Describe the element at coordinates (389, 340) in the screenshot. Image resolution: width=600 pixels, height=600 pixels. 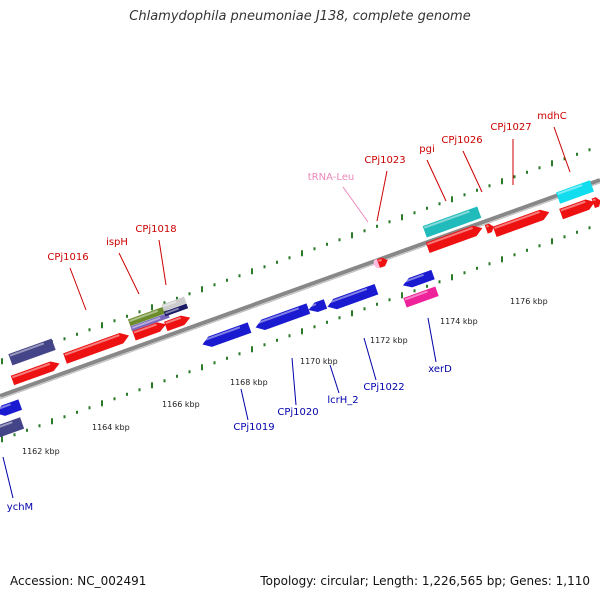
I see `kbp-label: 1172 kbp` at that location.